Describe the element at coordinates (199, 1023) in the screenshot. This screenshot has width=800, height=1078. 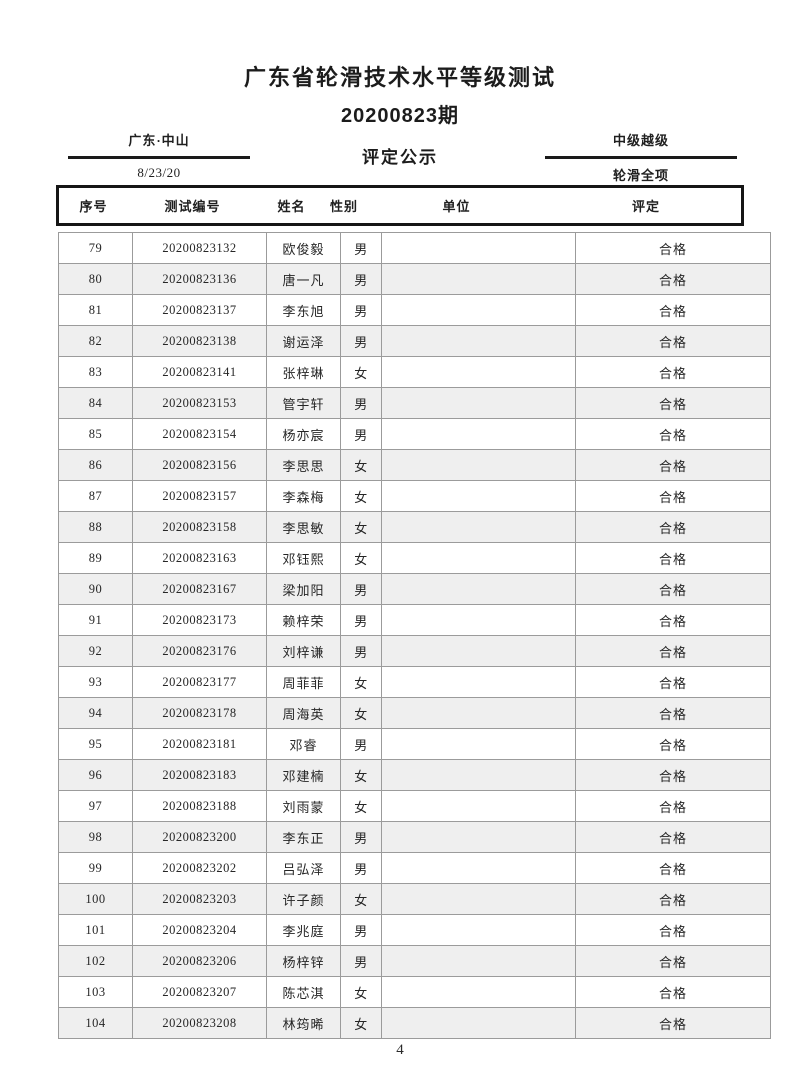
I see `cell-col-test-id: 20200823208` at that location.